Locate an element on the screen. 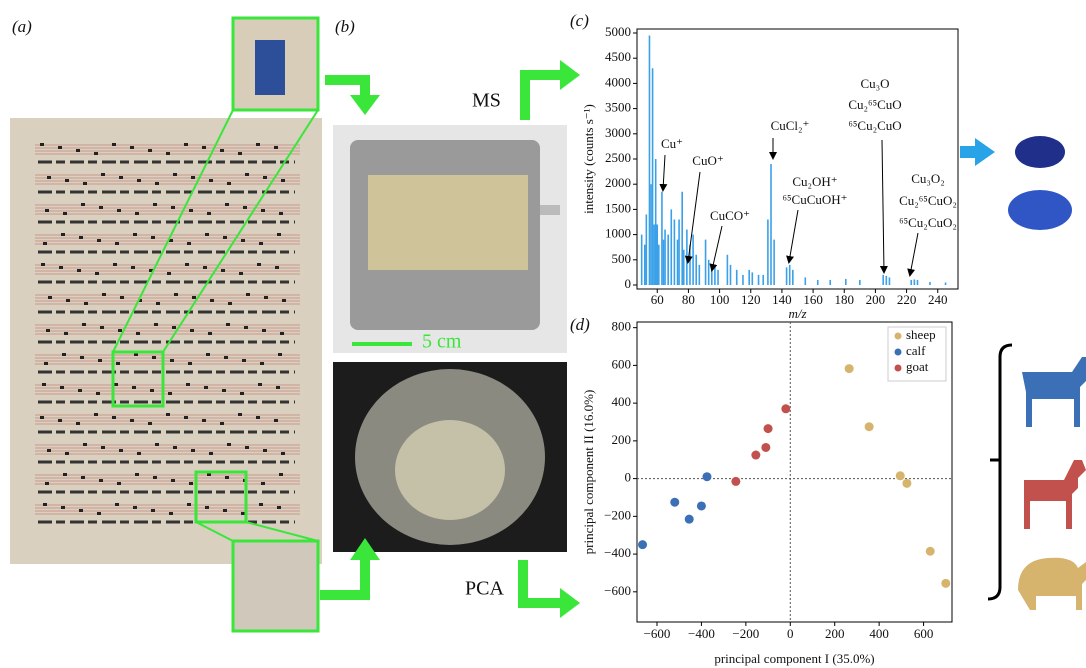 This screenshot has width=1086, height=668. goat-icon is located at coordinates (1055, 494).